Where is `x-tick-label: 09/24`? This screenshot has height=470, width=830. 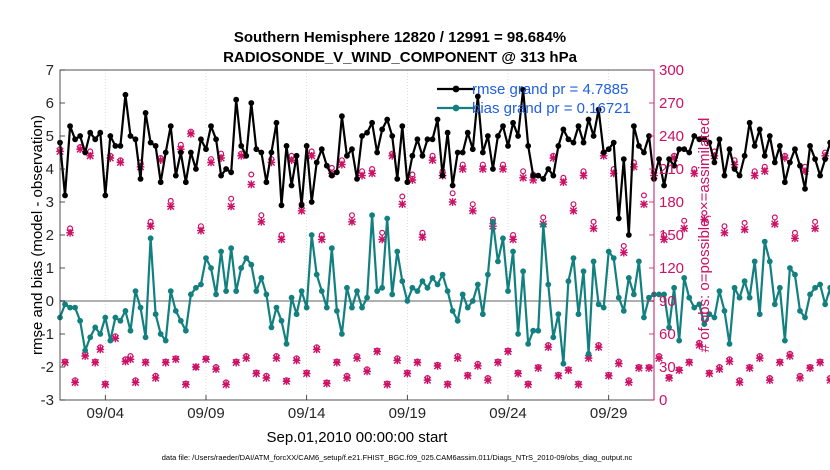
x-tick-label: 09/24 is located at coordinates (508, 413).